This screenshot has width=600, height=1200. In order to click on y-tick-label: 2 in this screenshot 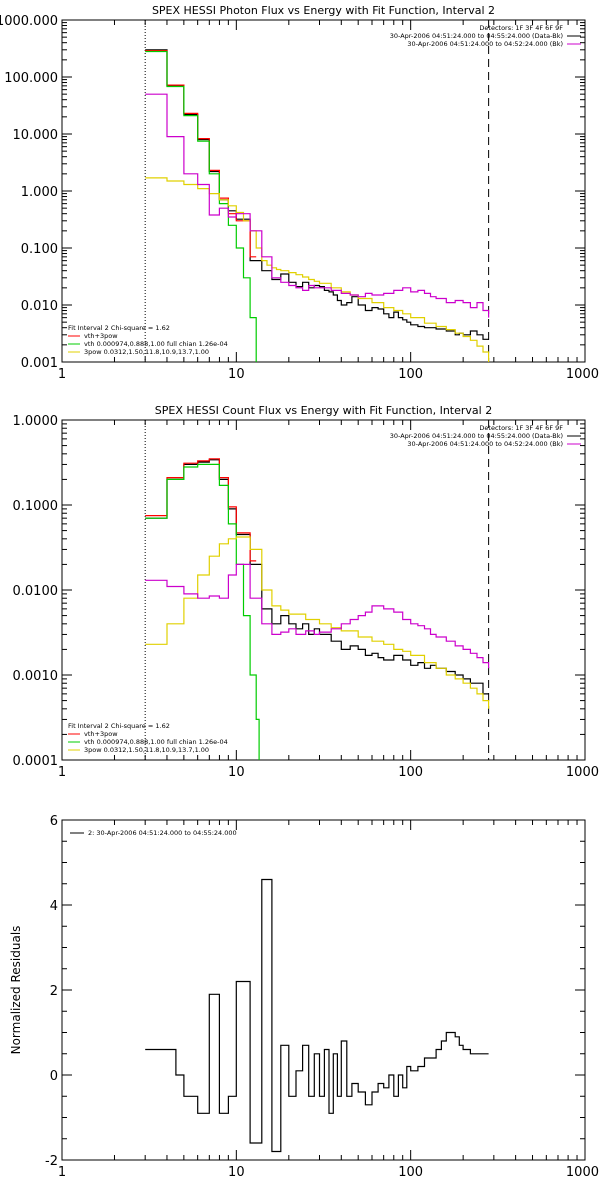, I will do `click(54, 991)`.